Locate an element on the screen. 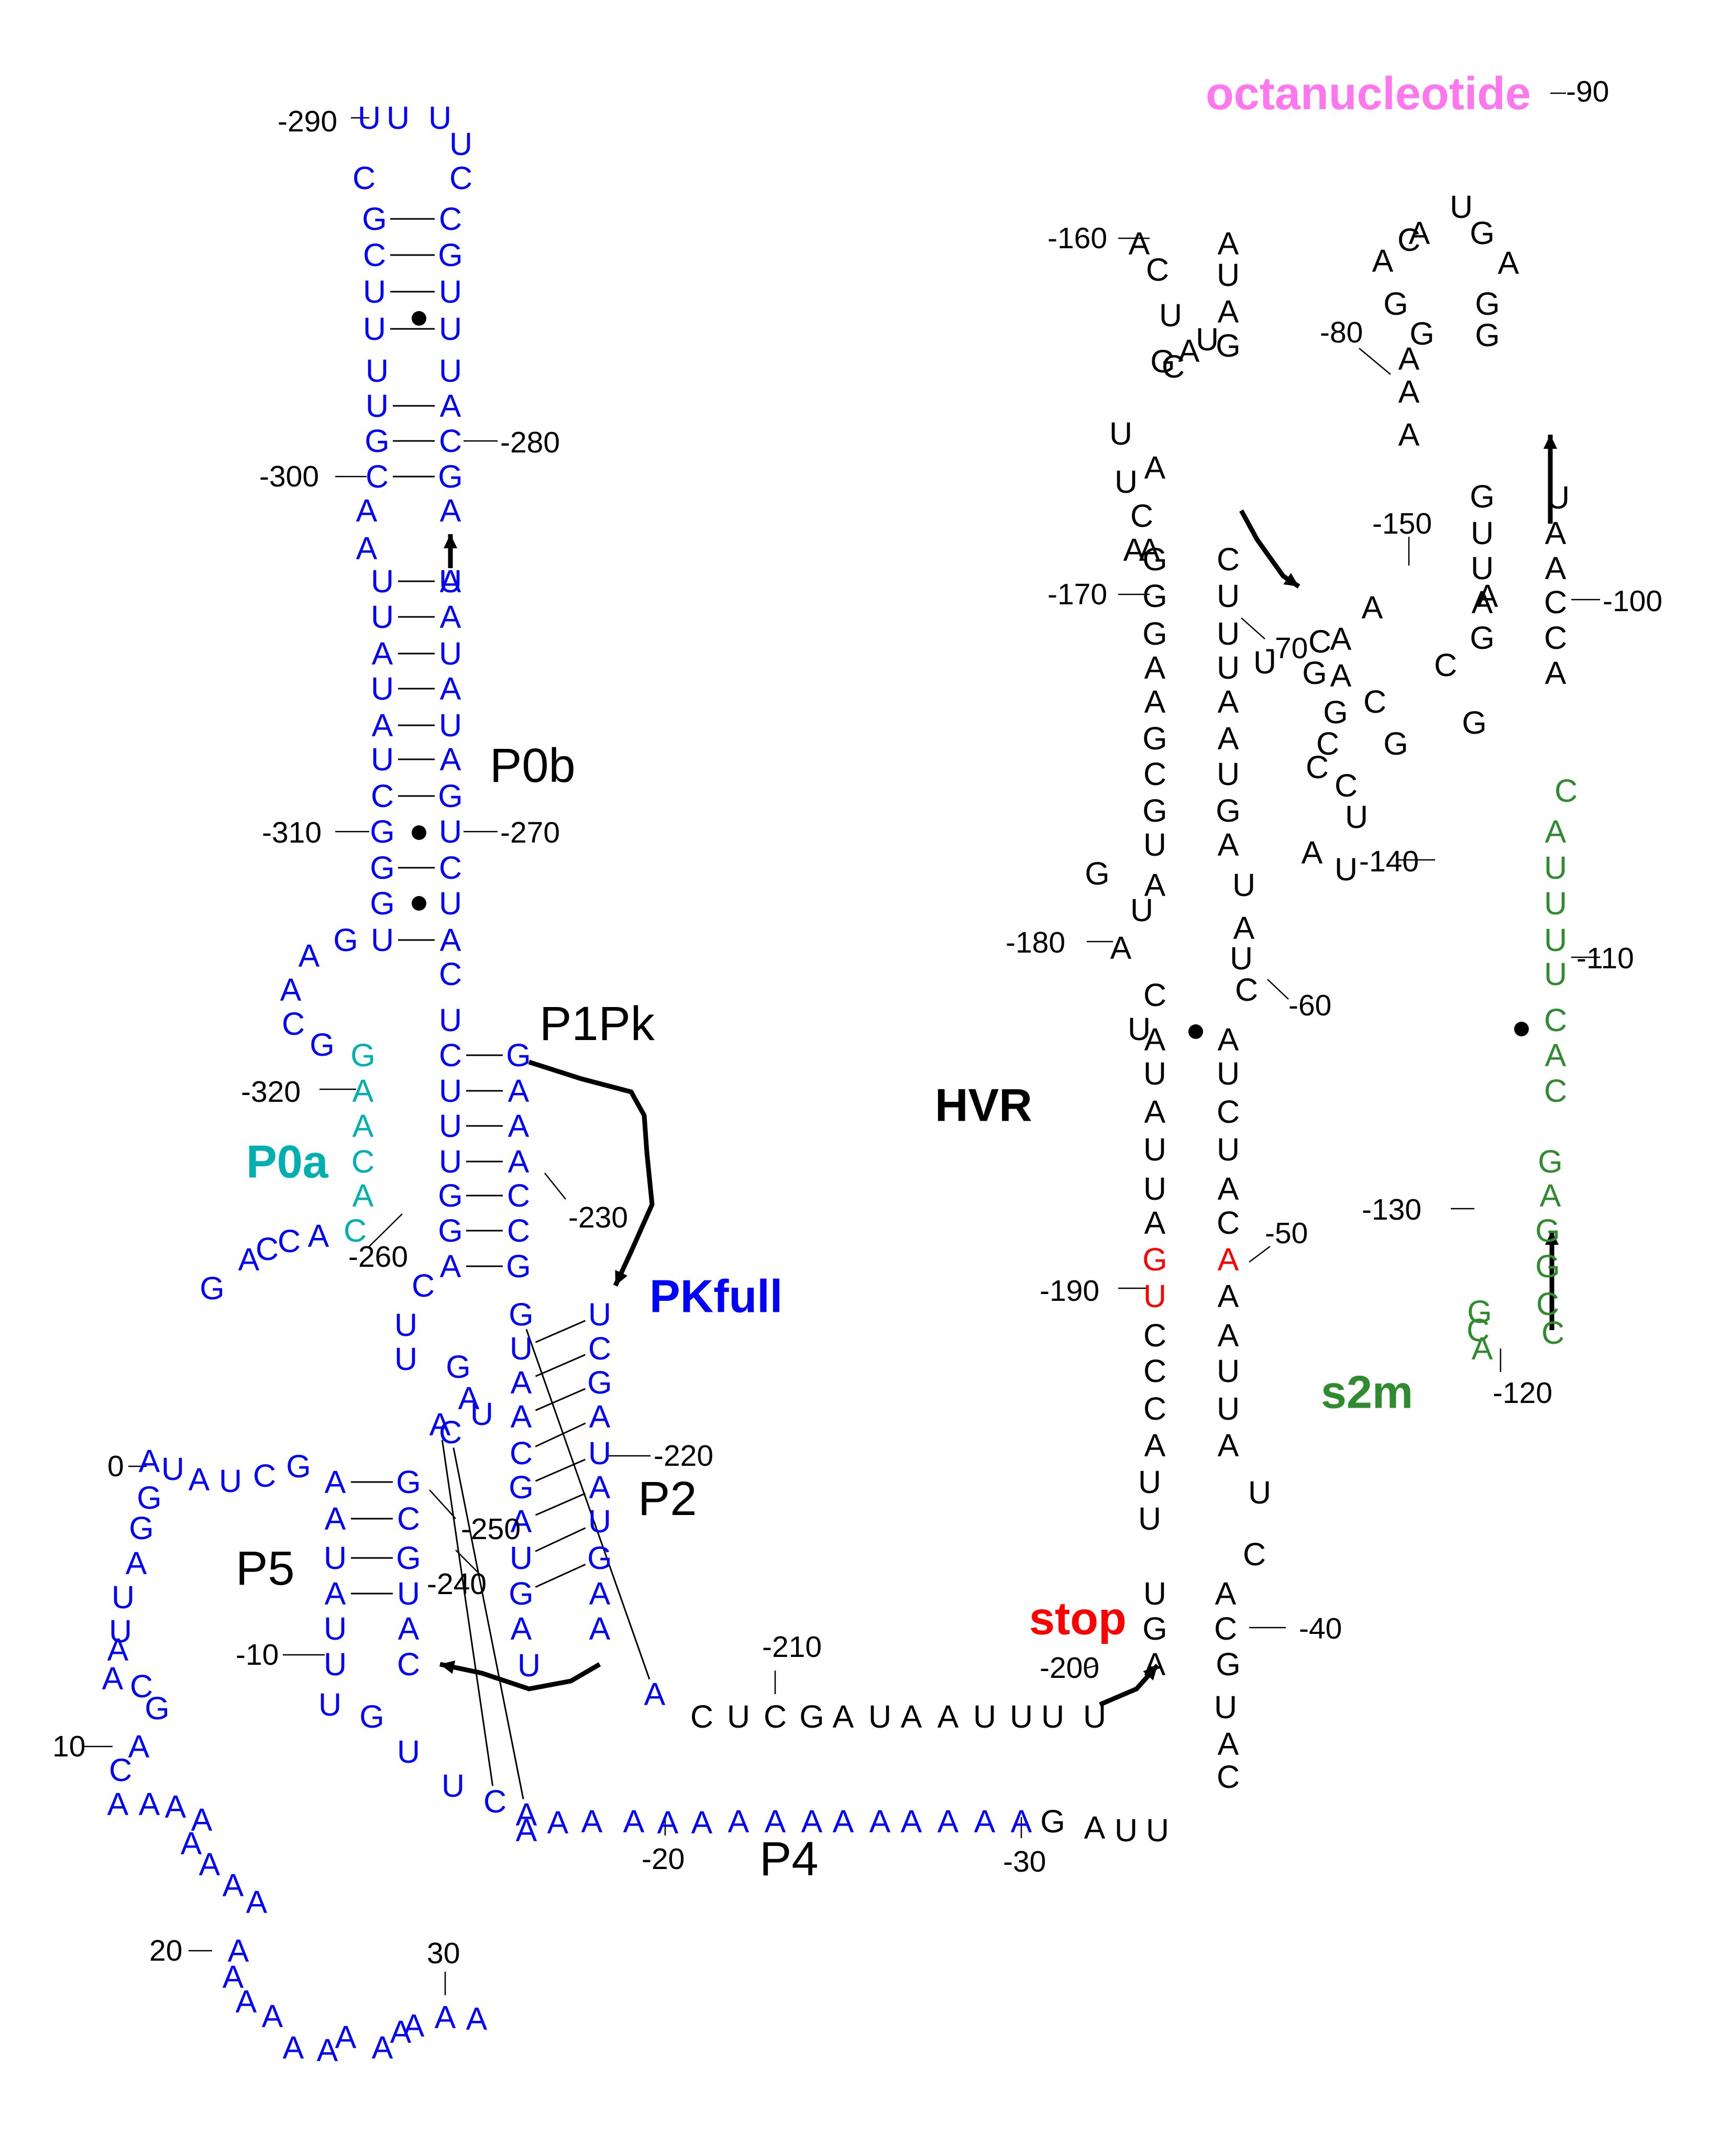 This screenshot has width=1709, height=2156. label-p2: P2 is located at coordinates (667, 1498).